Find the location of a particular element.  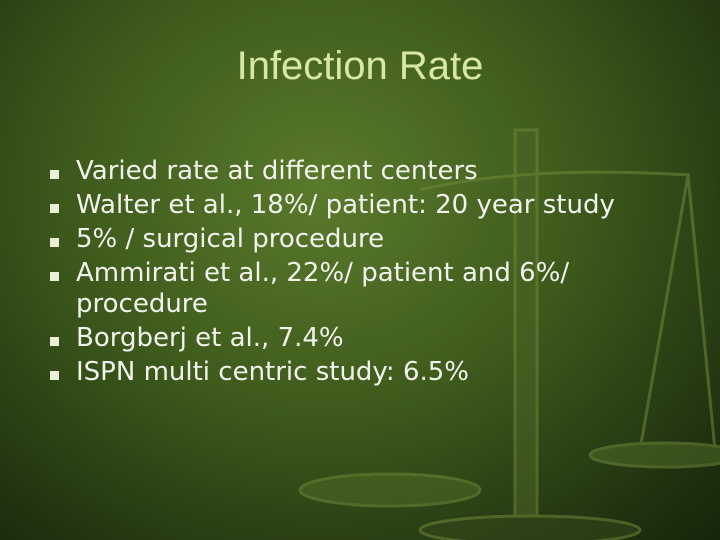

bullet: 5% / surgical procedure is located at coordinates (368, 239).